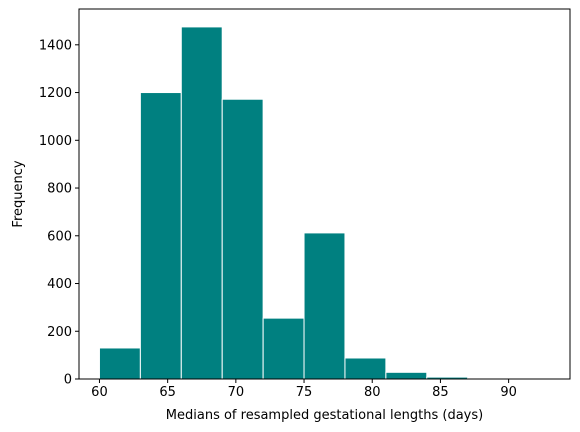  I want to click on x-tick-label: 70, so click(236, 392).